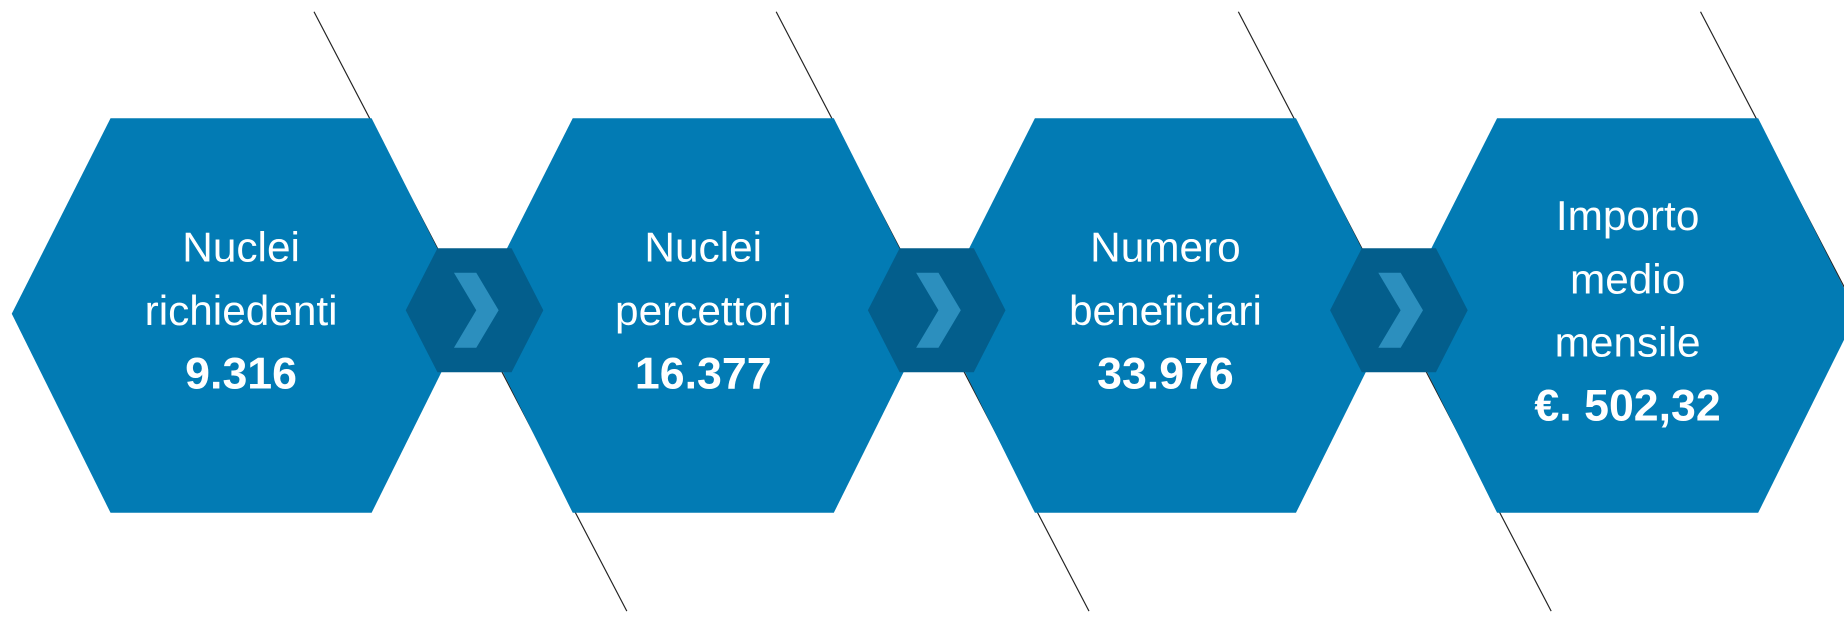 This screenshot has width=1844, height=617. Describe the element at coordinates (1627, 405) in the screenshot. I see `step-value: €. 502,32` at that location.